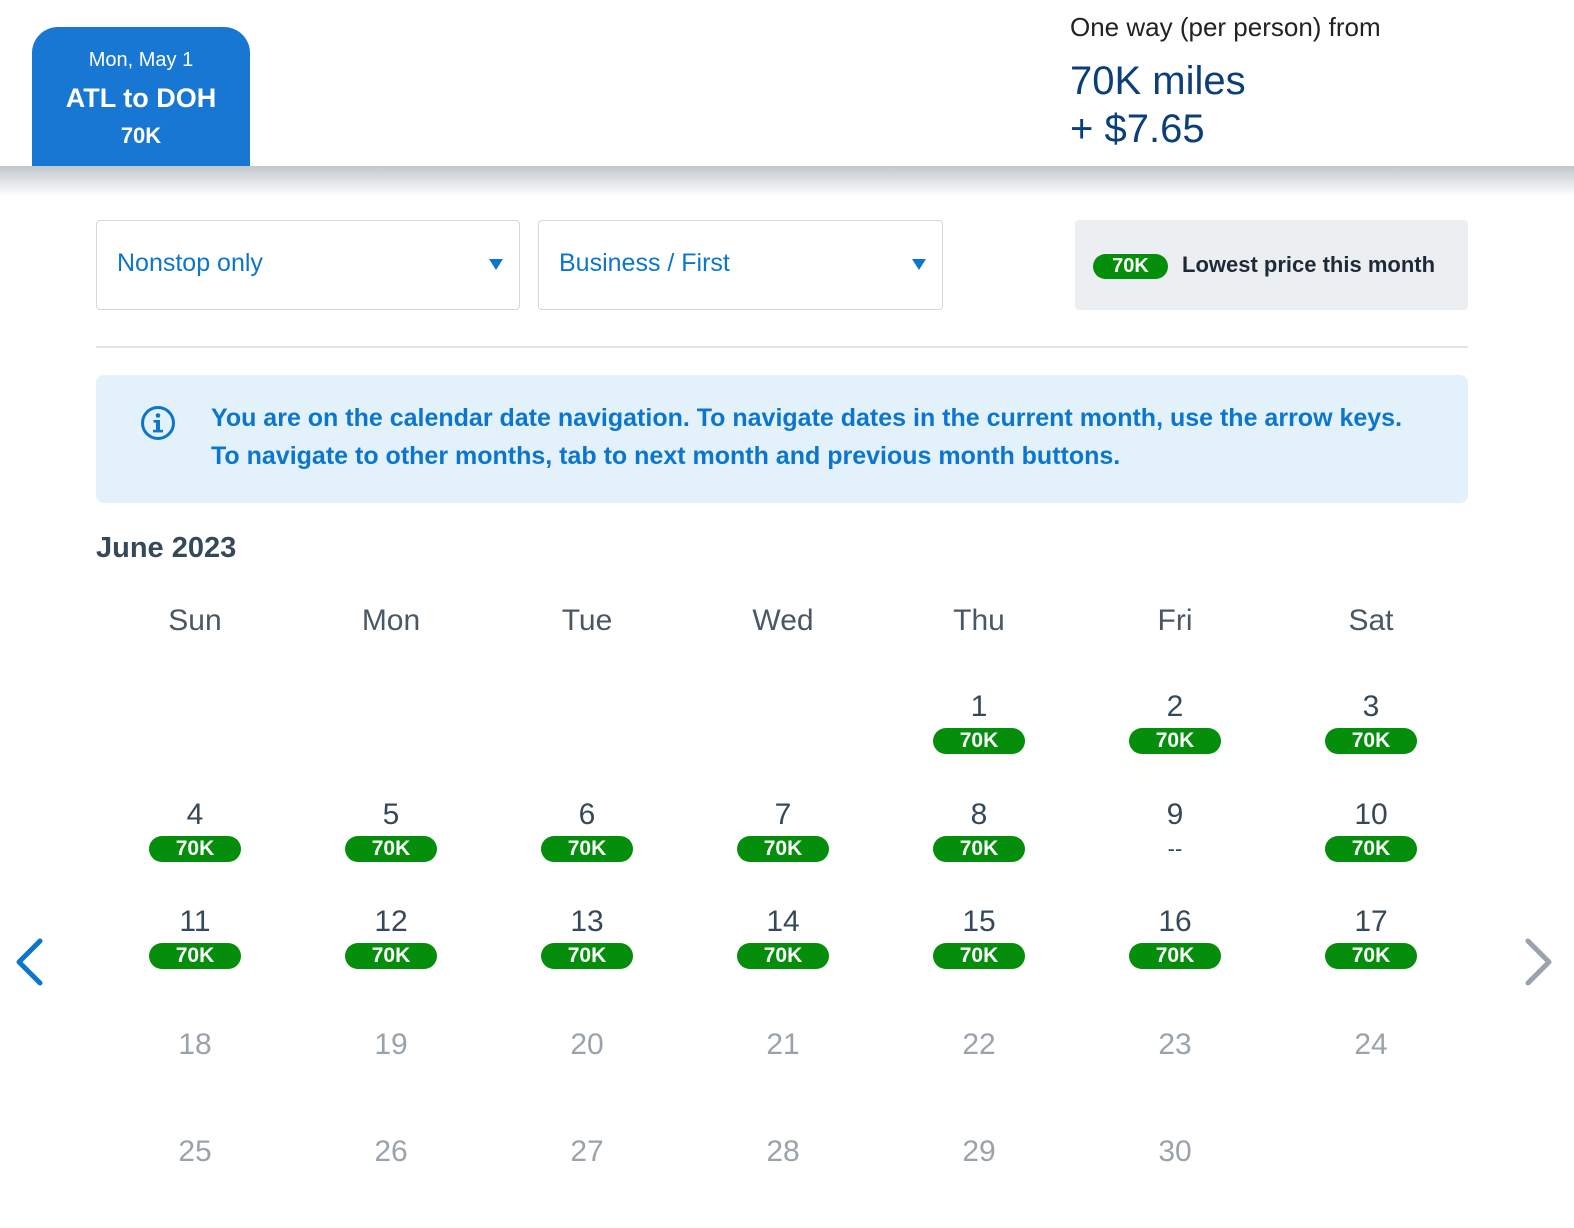 Image resolution: width=1574 pixels, height=1228 pixels. I want to click on calendar-day: 10 70K, so click(1371, 843).